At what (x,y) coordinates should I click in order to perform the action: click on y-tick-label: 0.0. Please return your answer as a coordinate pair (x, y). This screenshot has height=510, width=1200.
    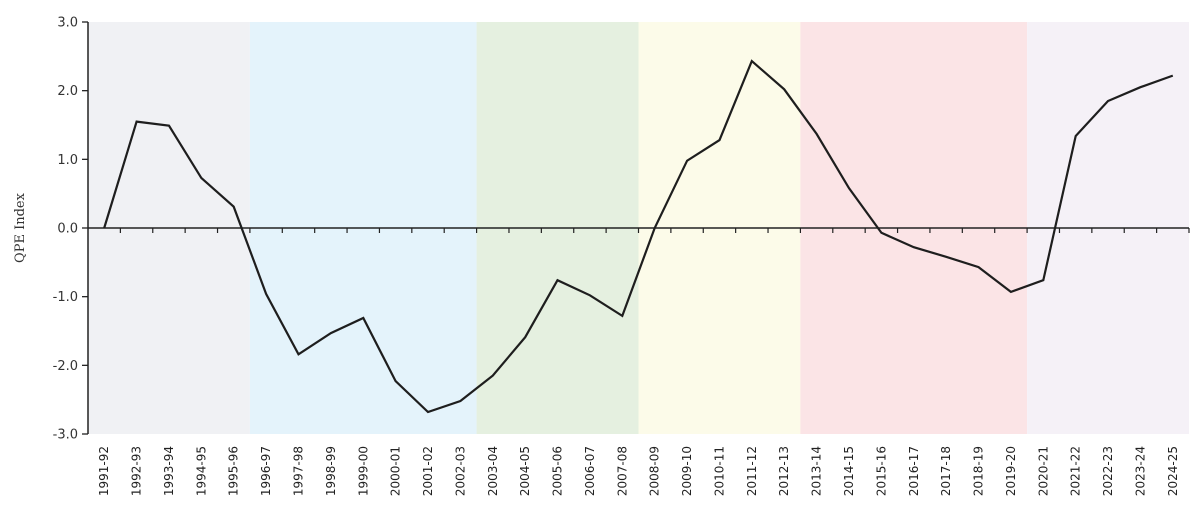
    Looking at the image, I should click on (67, 229).